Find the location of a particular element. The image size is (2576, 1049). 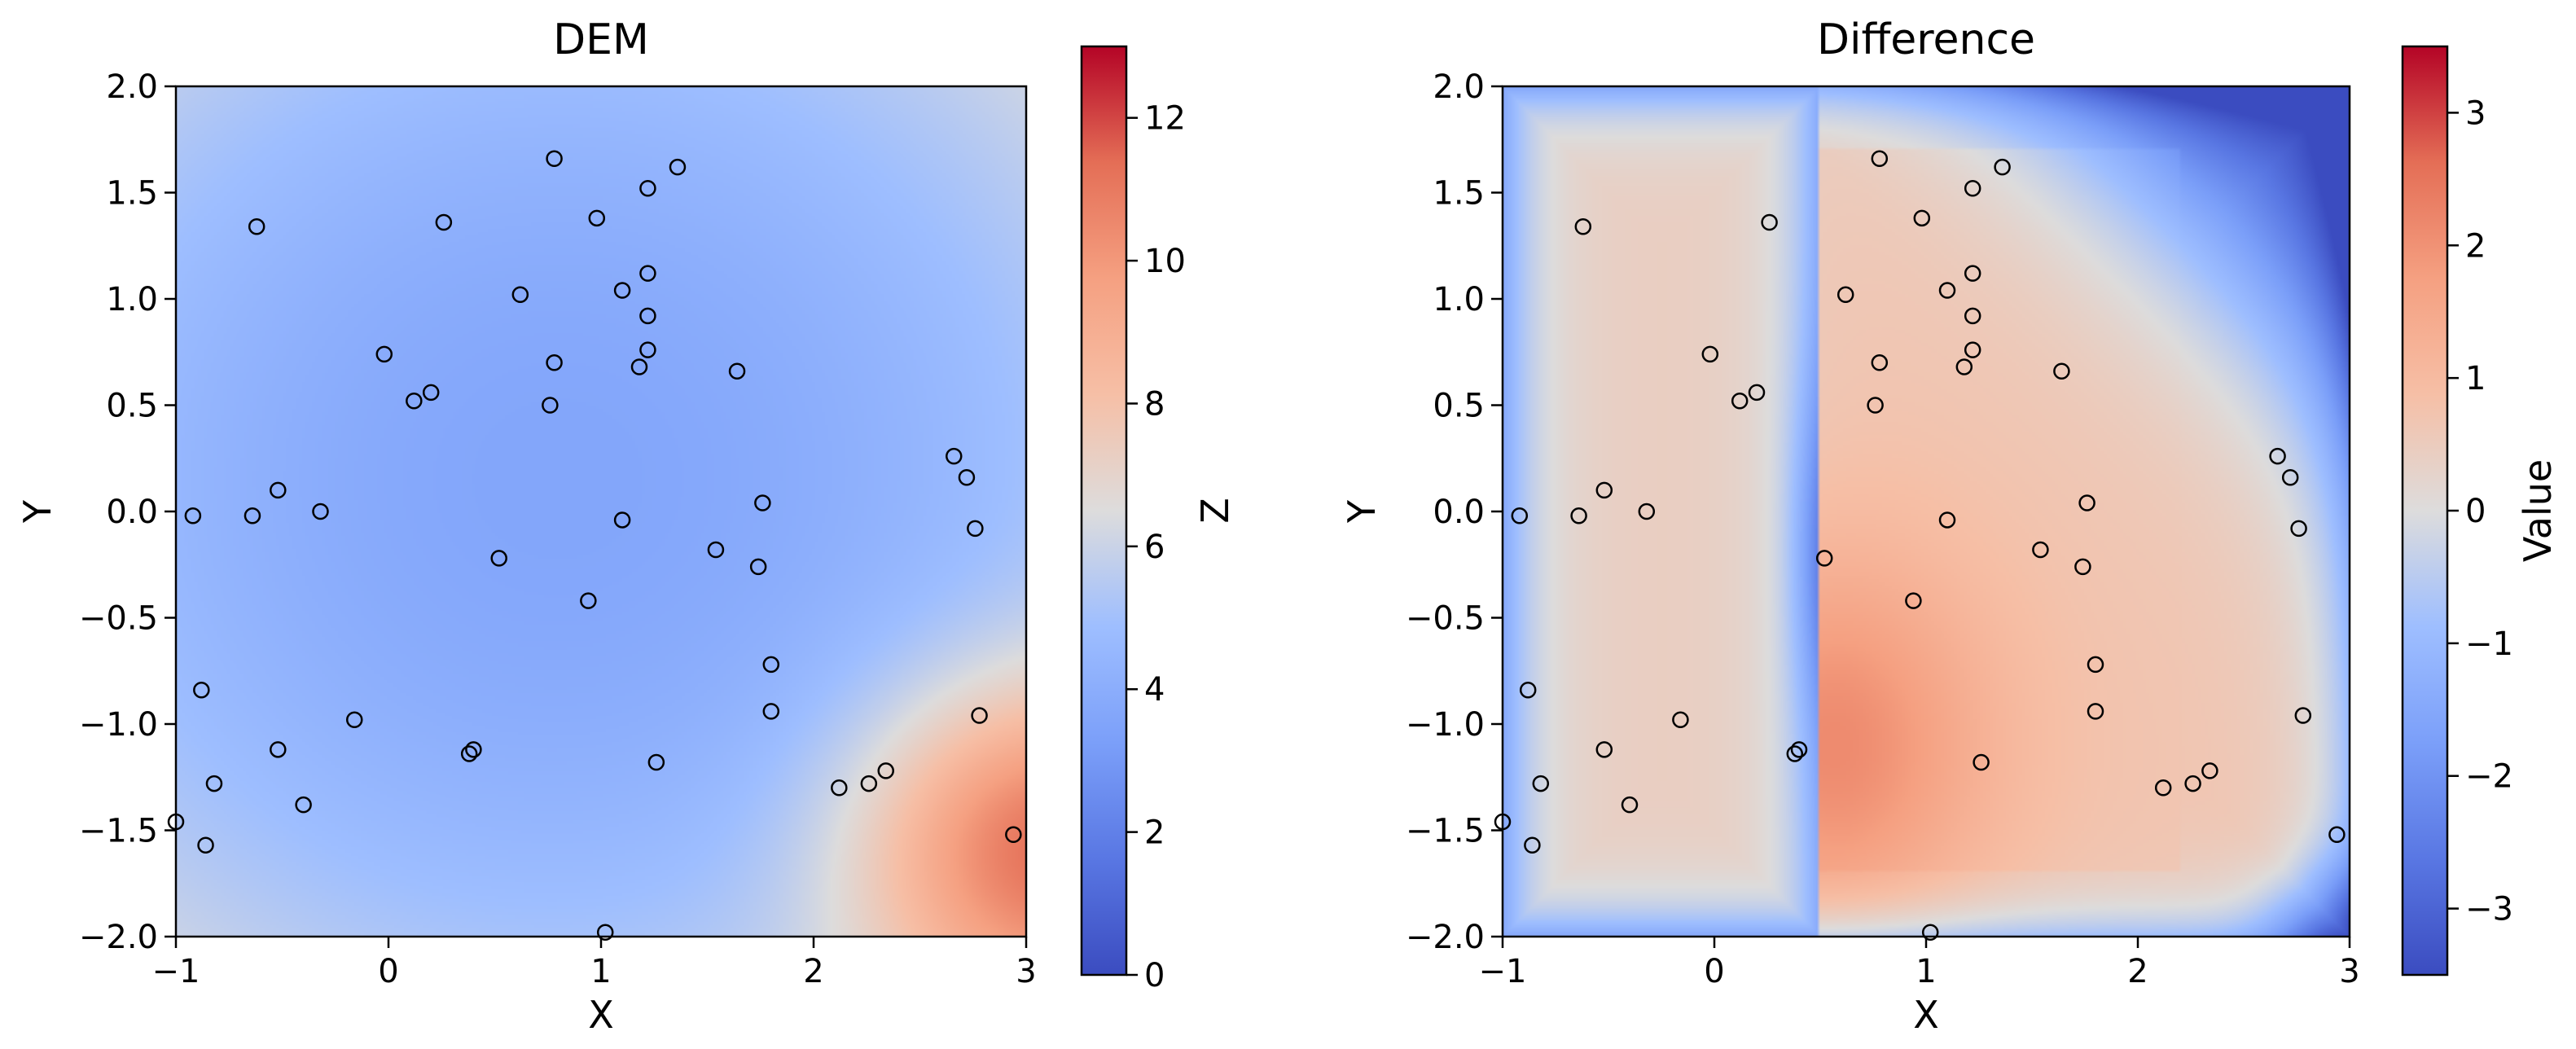

dem-y-axis: −2.0 −1.5 −1.0 −0.5 0.0 0.5 1.0 1.5 2.0 is located at coordinates (127, 512).